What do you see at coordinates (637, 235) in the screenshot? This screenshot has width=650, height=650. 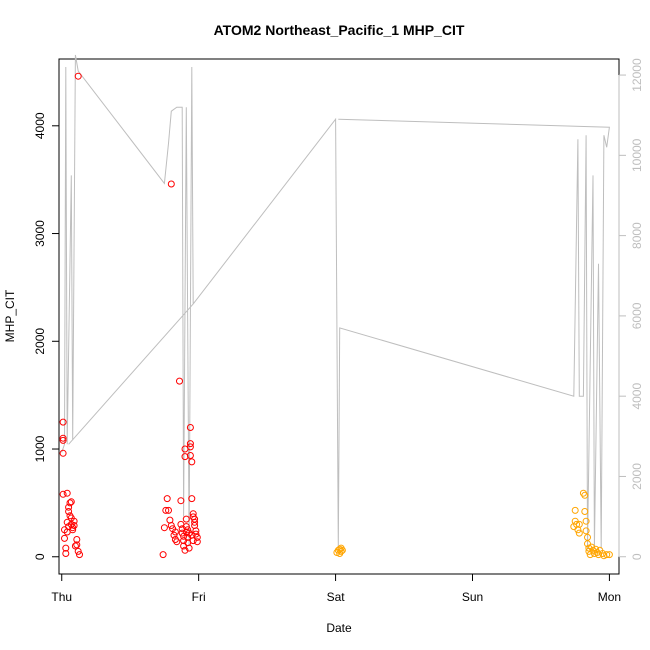 I see `y2-tick-label: 8000` at bounding box center [637, 235].